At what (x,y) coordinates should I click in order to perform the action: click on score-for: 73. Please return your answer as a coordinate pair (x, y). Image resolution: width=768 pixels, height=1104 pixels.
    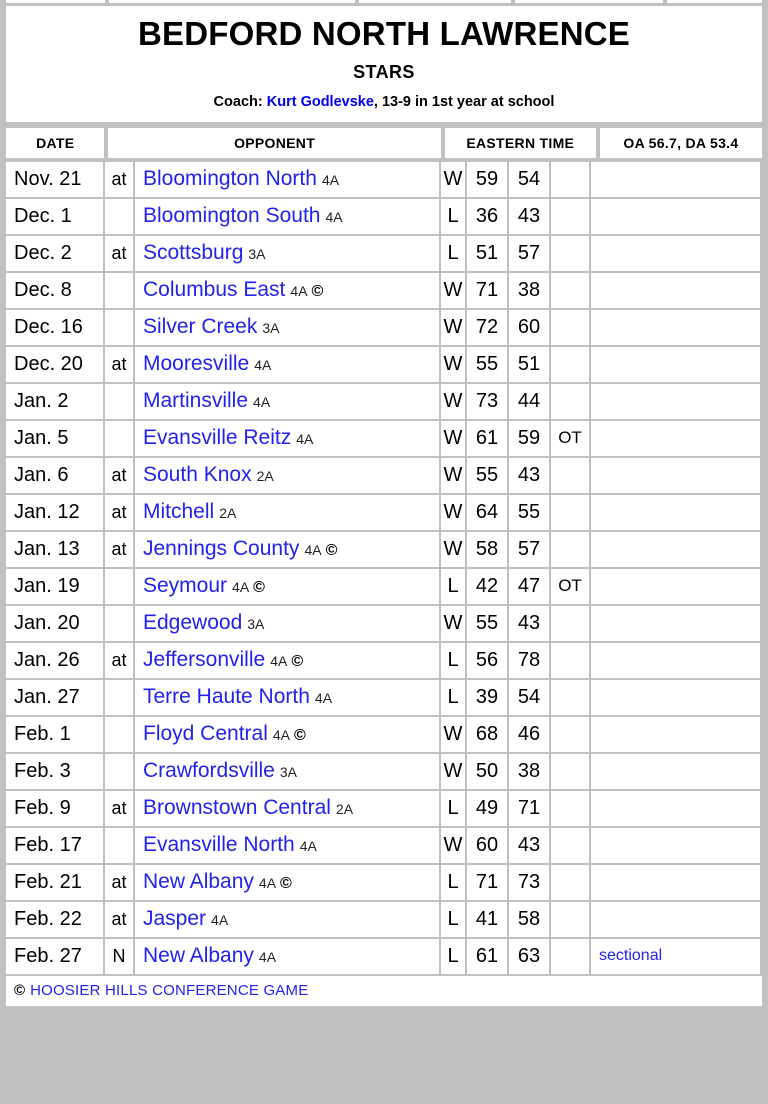
    Looking at the image, I should click on (488, 402).